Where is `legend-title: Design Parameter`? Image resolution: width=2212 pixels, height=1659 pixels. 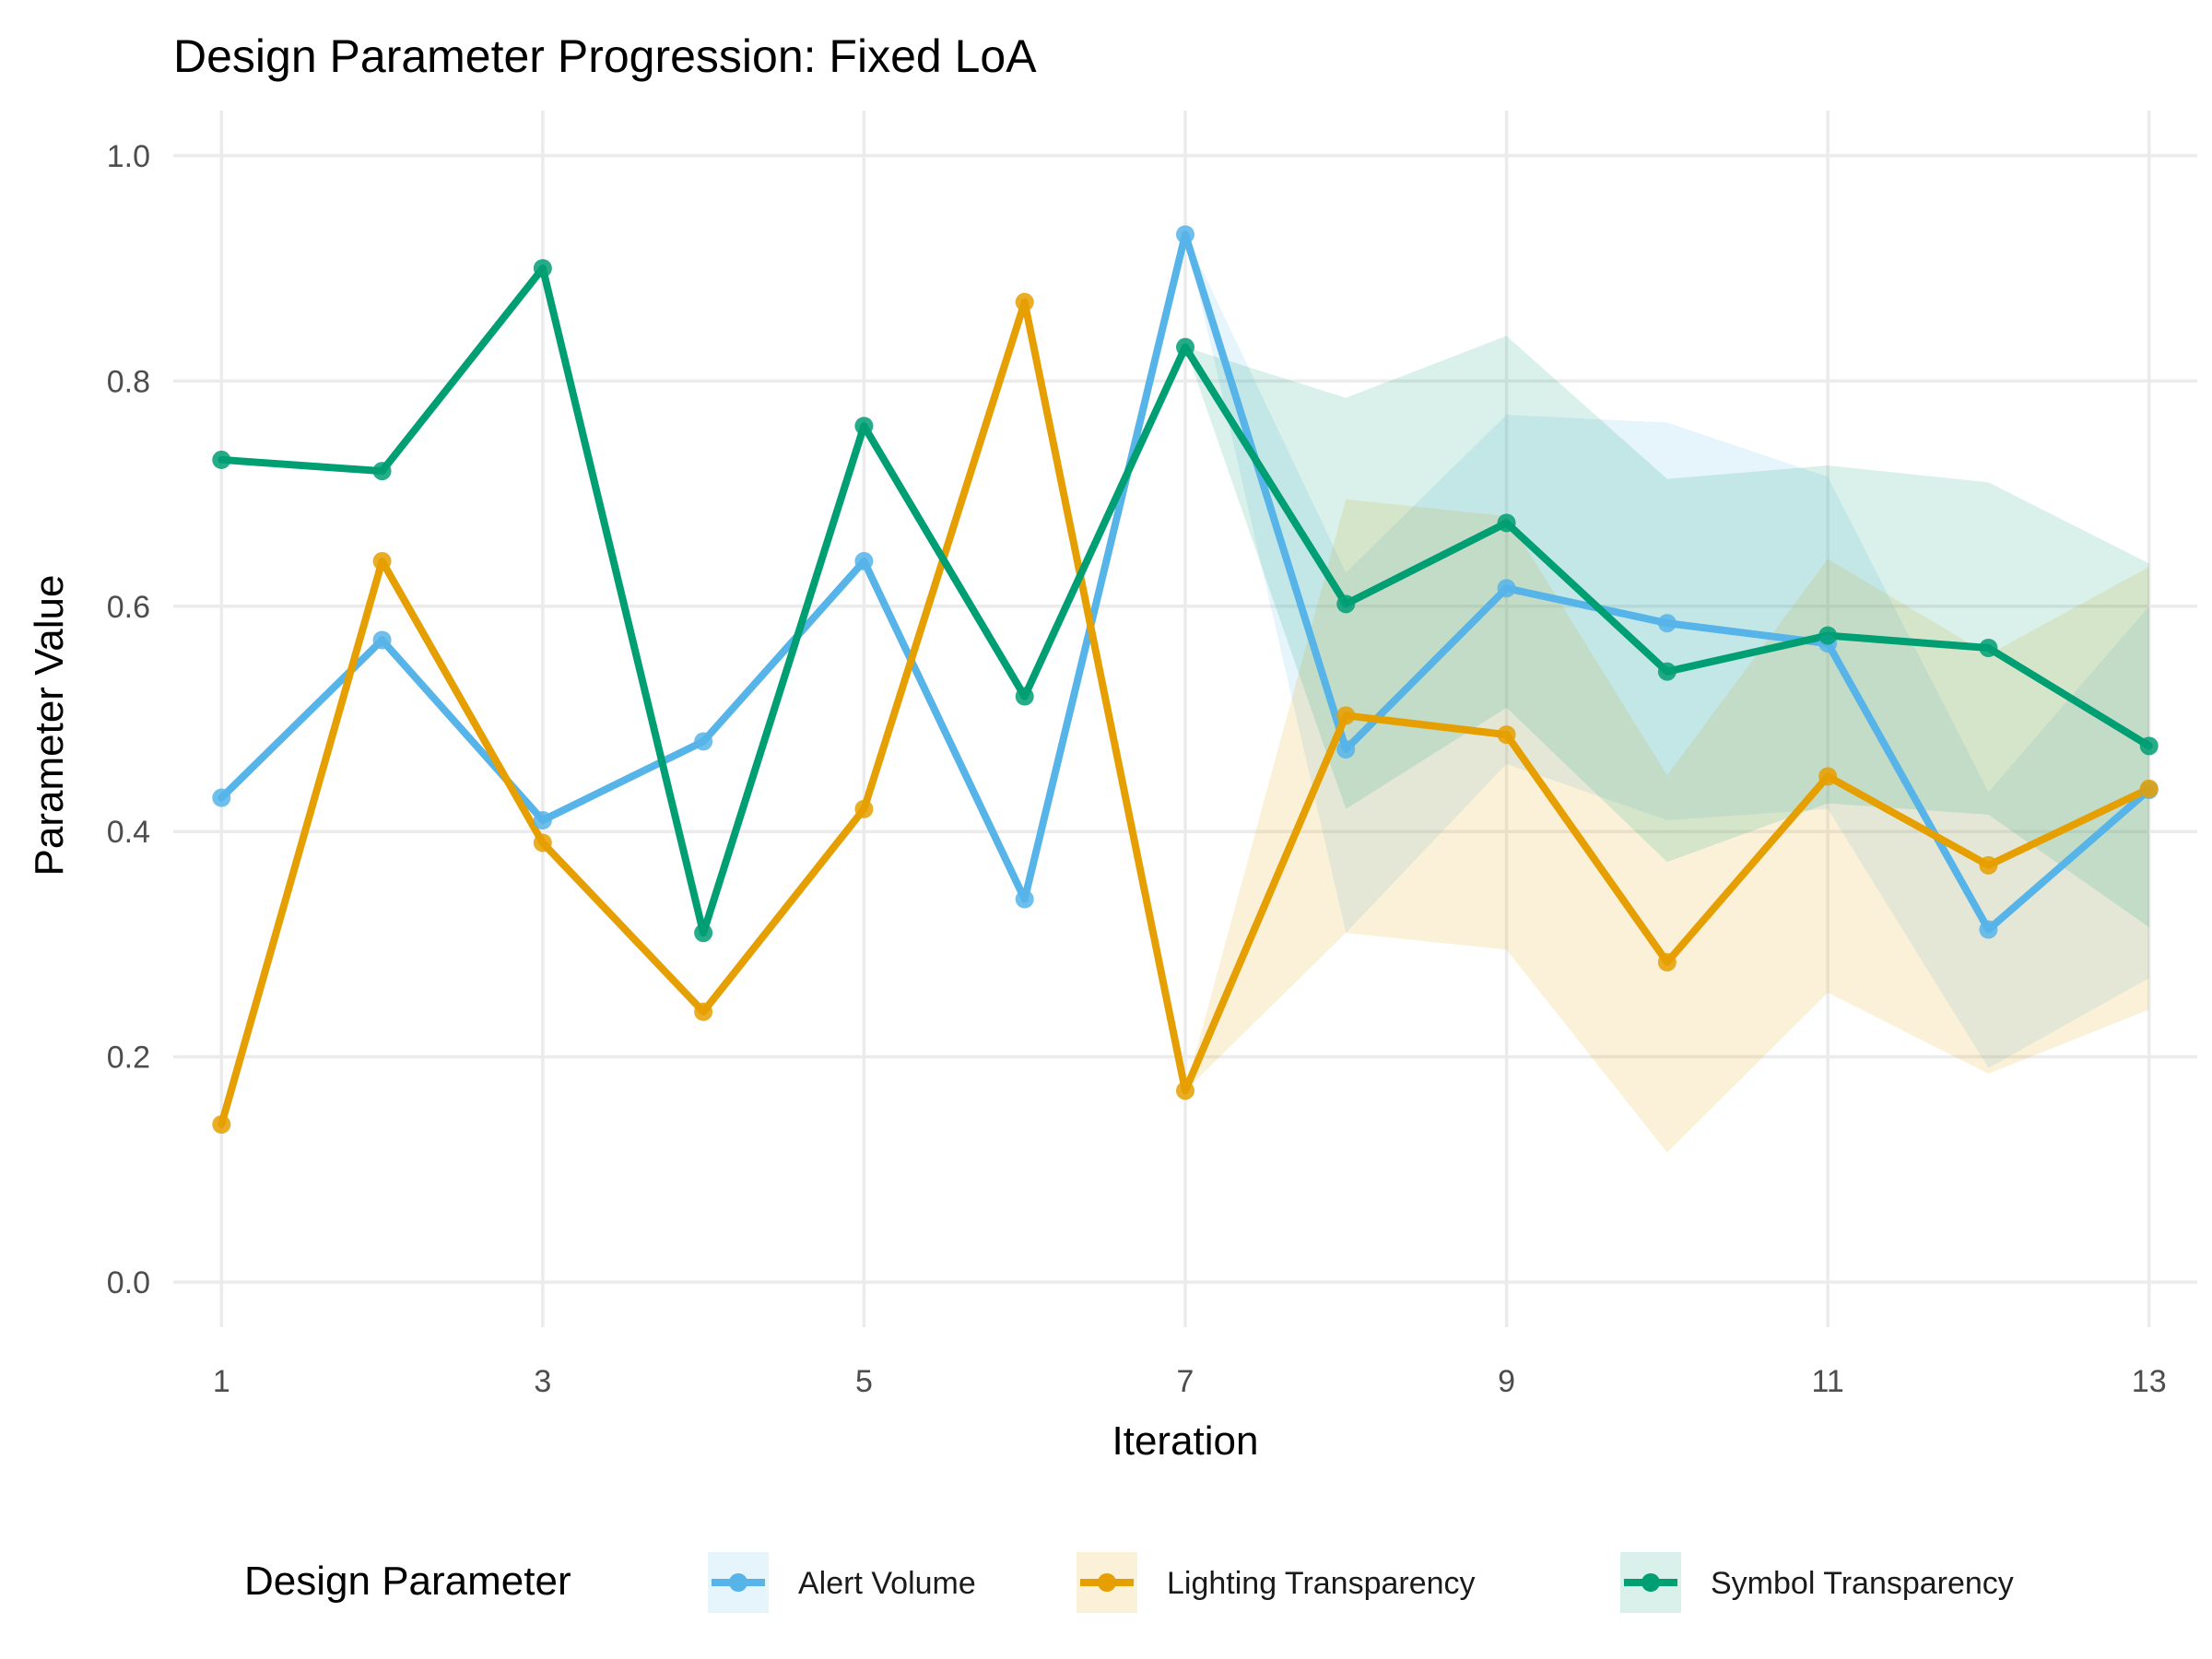 legend-title: Design Parameter is located at coordinates (407, 1581).